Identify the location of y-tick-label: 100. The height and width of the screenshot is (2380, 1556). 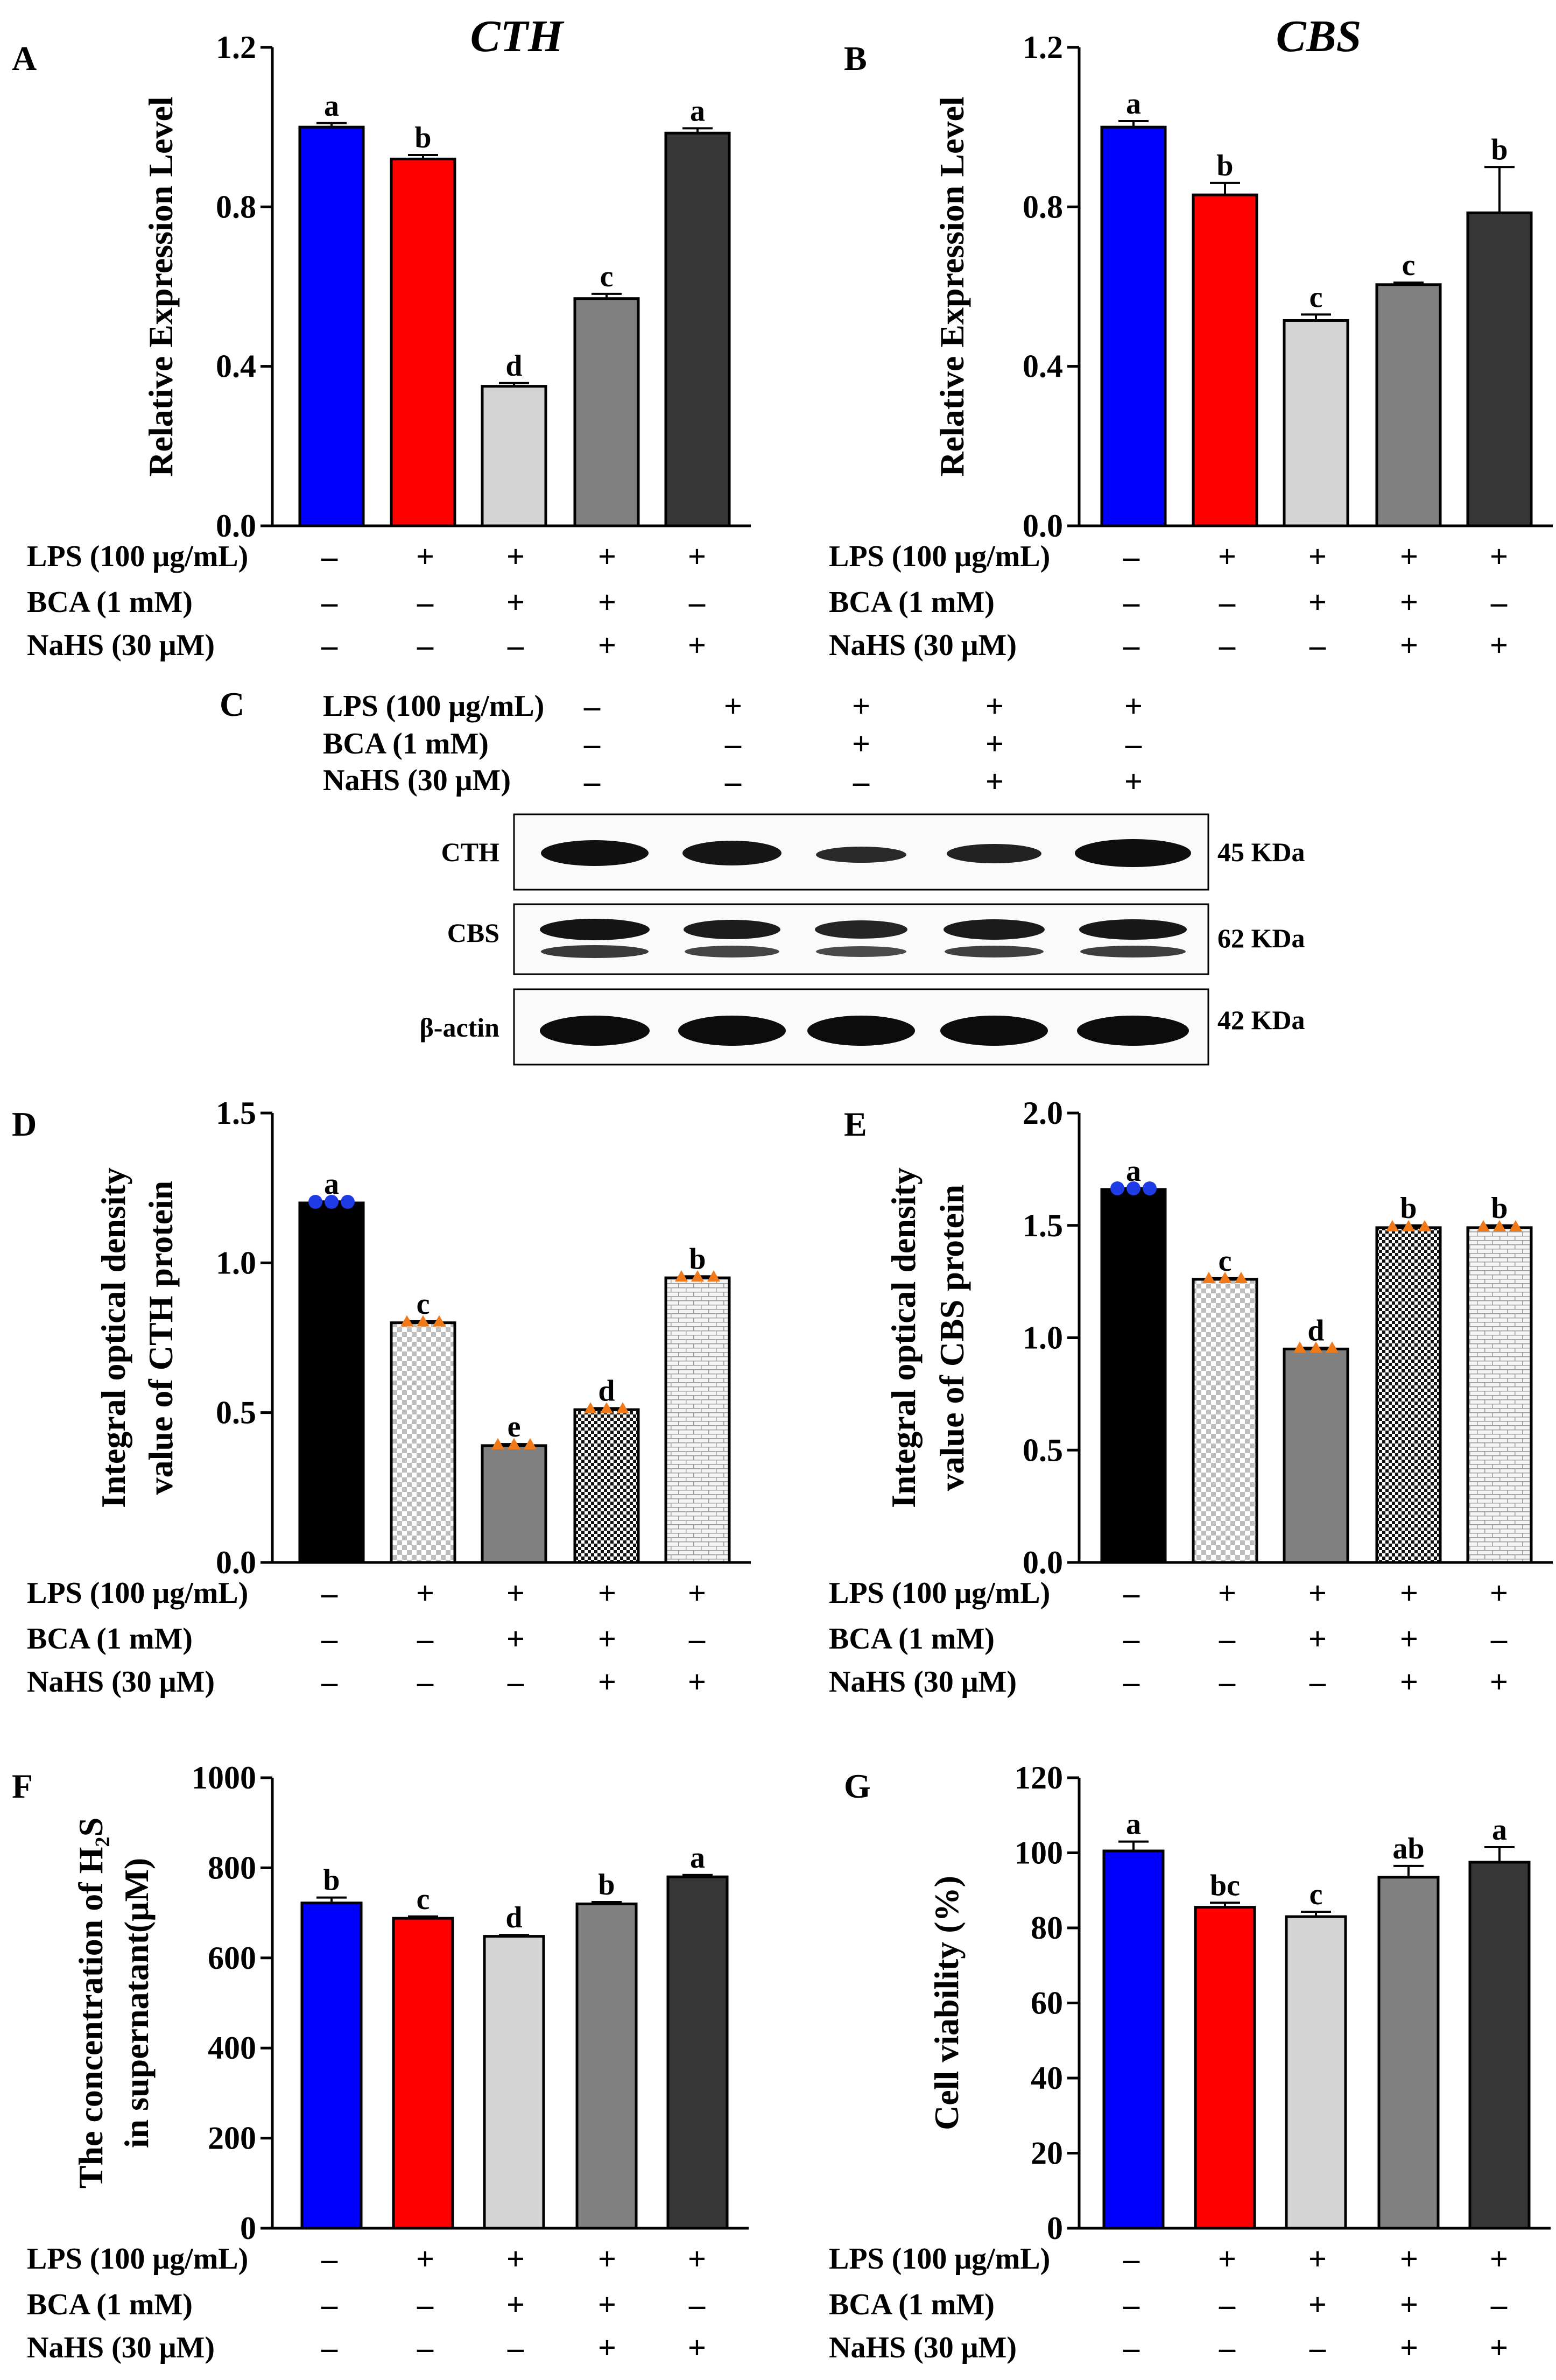
(1039, 1853).